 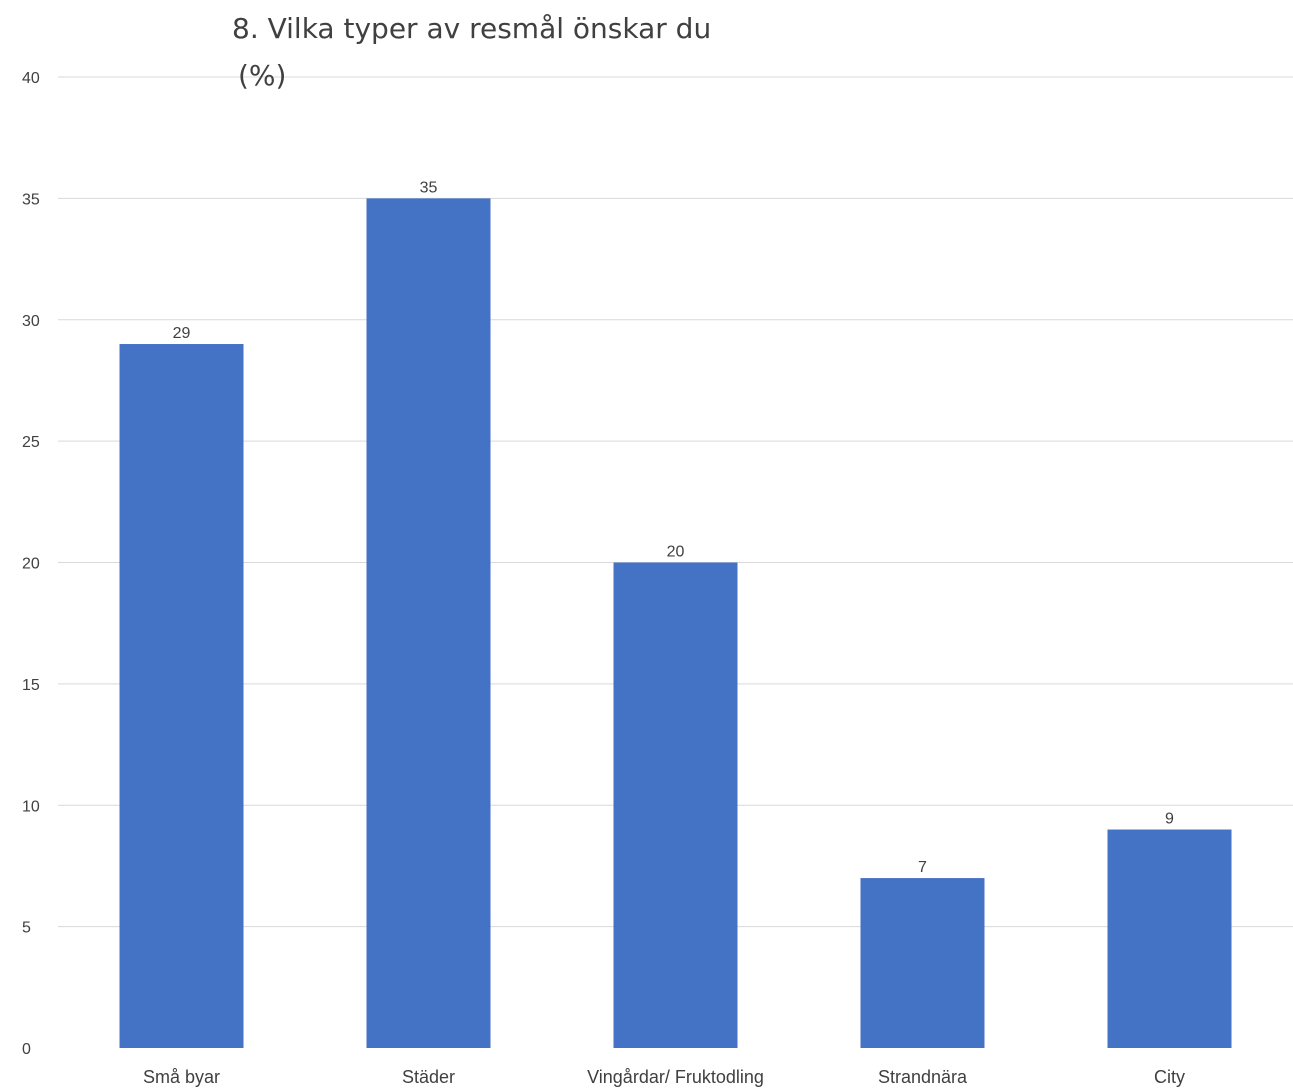 I want to click on y-tick-label: 35, so click(x=31, y=199).